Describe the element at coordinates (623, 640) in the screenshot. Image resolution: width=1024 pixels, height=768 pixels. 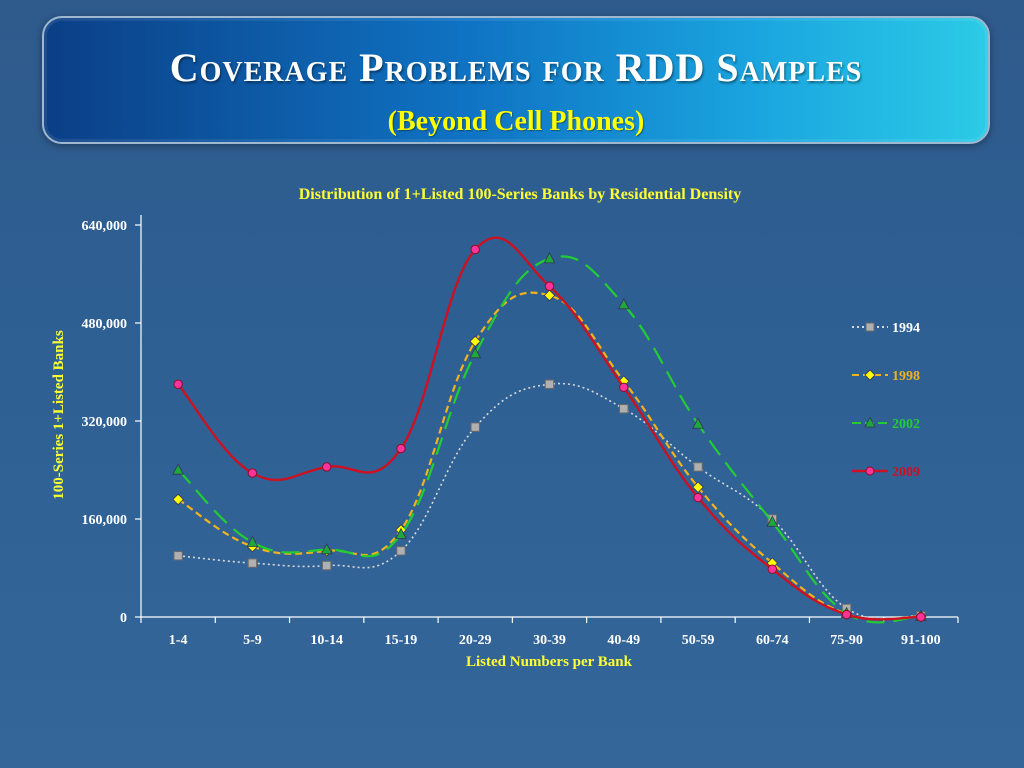
I see `x-tick-label: 40-49` at that location.